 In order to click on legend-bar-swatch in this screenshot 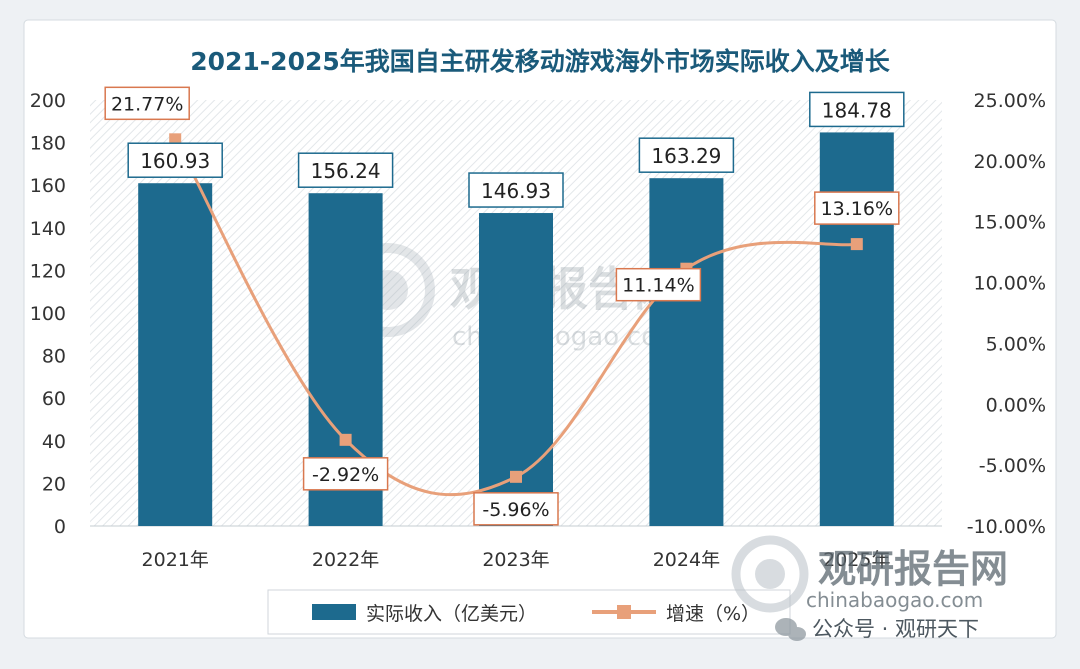, I will do `click(334, 612)`.